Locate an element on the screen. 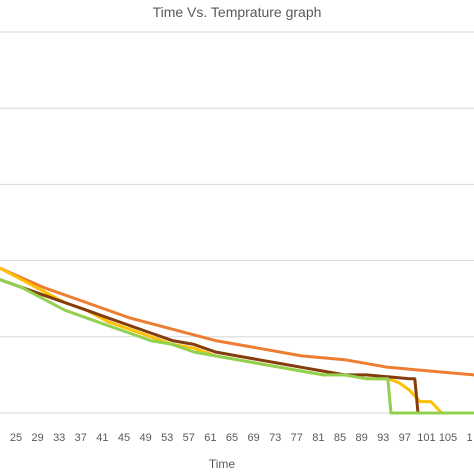 The image size is (474, 474). x-tick-label: 1 is located at coordinates (470, 438).